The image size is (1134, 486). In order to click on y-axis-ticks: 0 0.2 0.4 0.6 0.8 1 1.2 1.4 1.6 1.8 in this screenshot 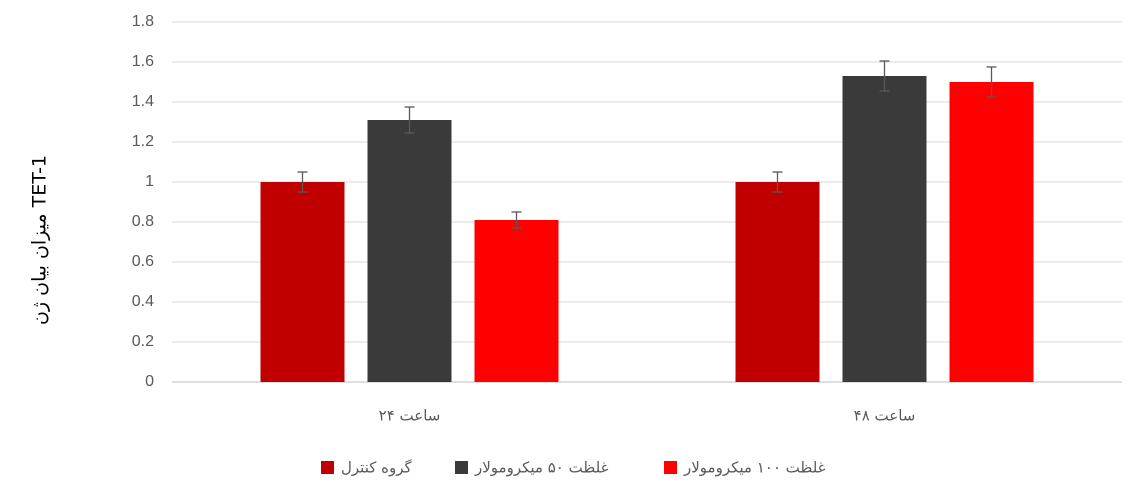, I will do `click(143, 201)`.